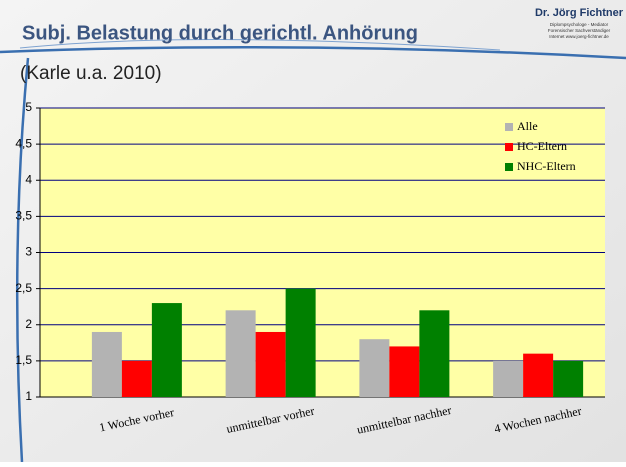  What do you see at coordinates (579, 36) in the screenshot?
I see `logo-line: Internet www.joerg-fichtner.de` at bounding box center [579, 36].